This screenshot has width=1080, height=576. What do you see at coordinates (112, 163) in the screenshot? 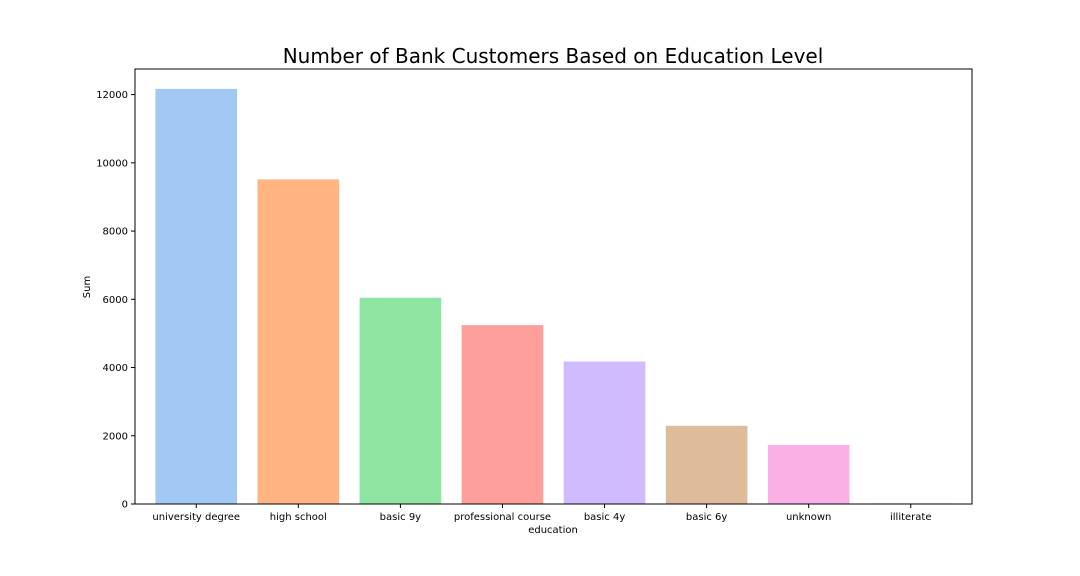
I see `y-tick-label: 10000` at bounding box center [112, 163].